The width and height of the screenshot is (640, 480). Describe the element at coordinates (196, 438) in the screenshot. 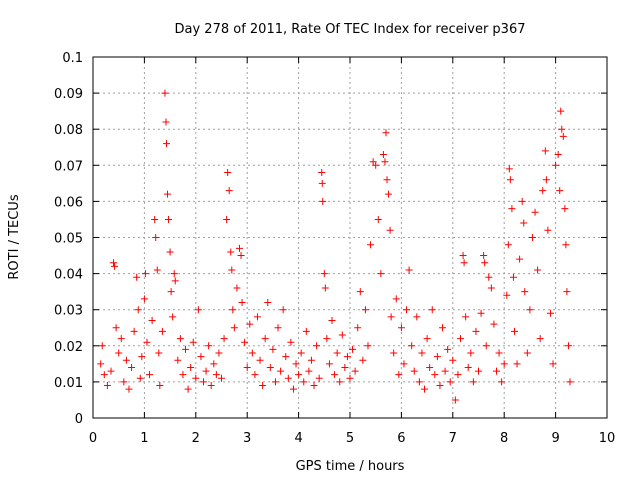

I see `x-tick-label: 2` at that location.